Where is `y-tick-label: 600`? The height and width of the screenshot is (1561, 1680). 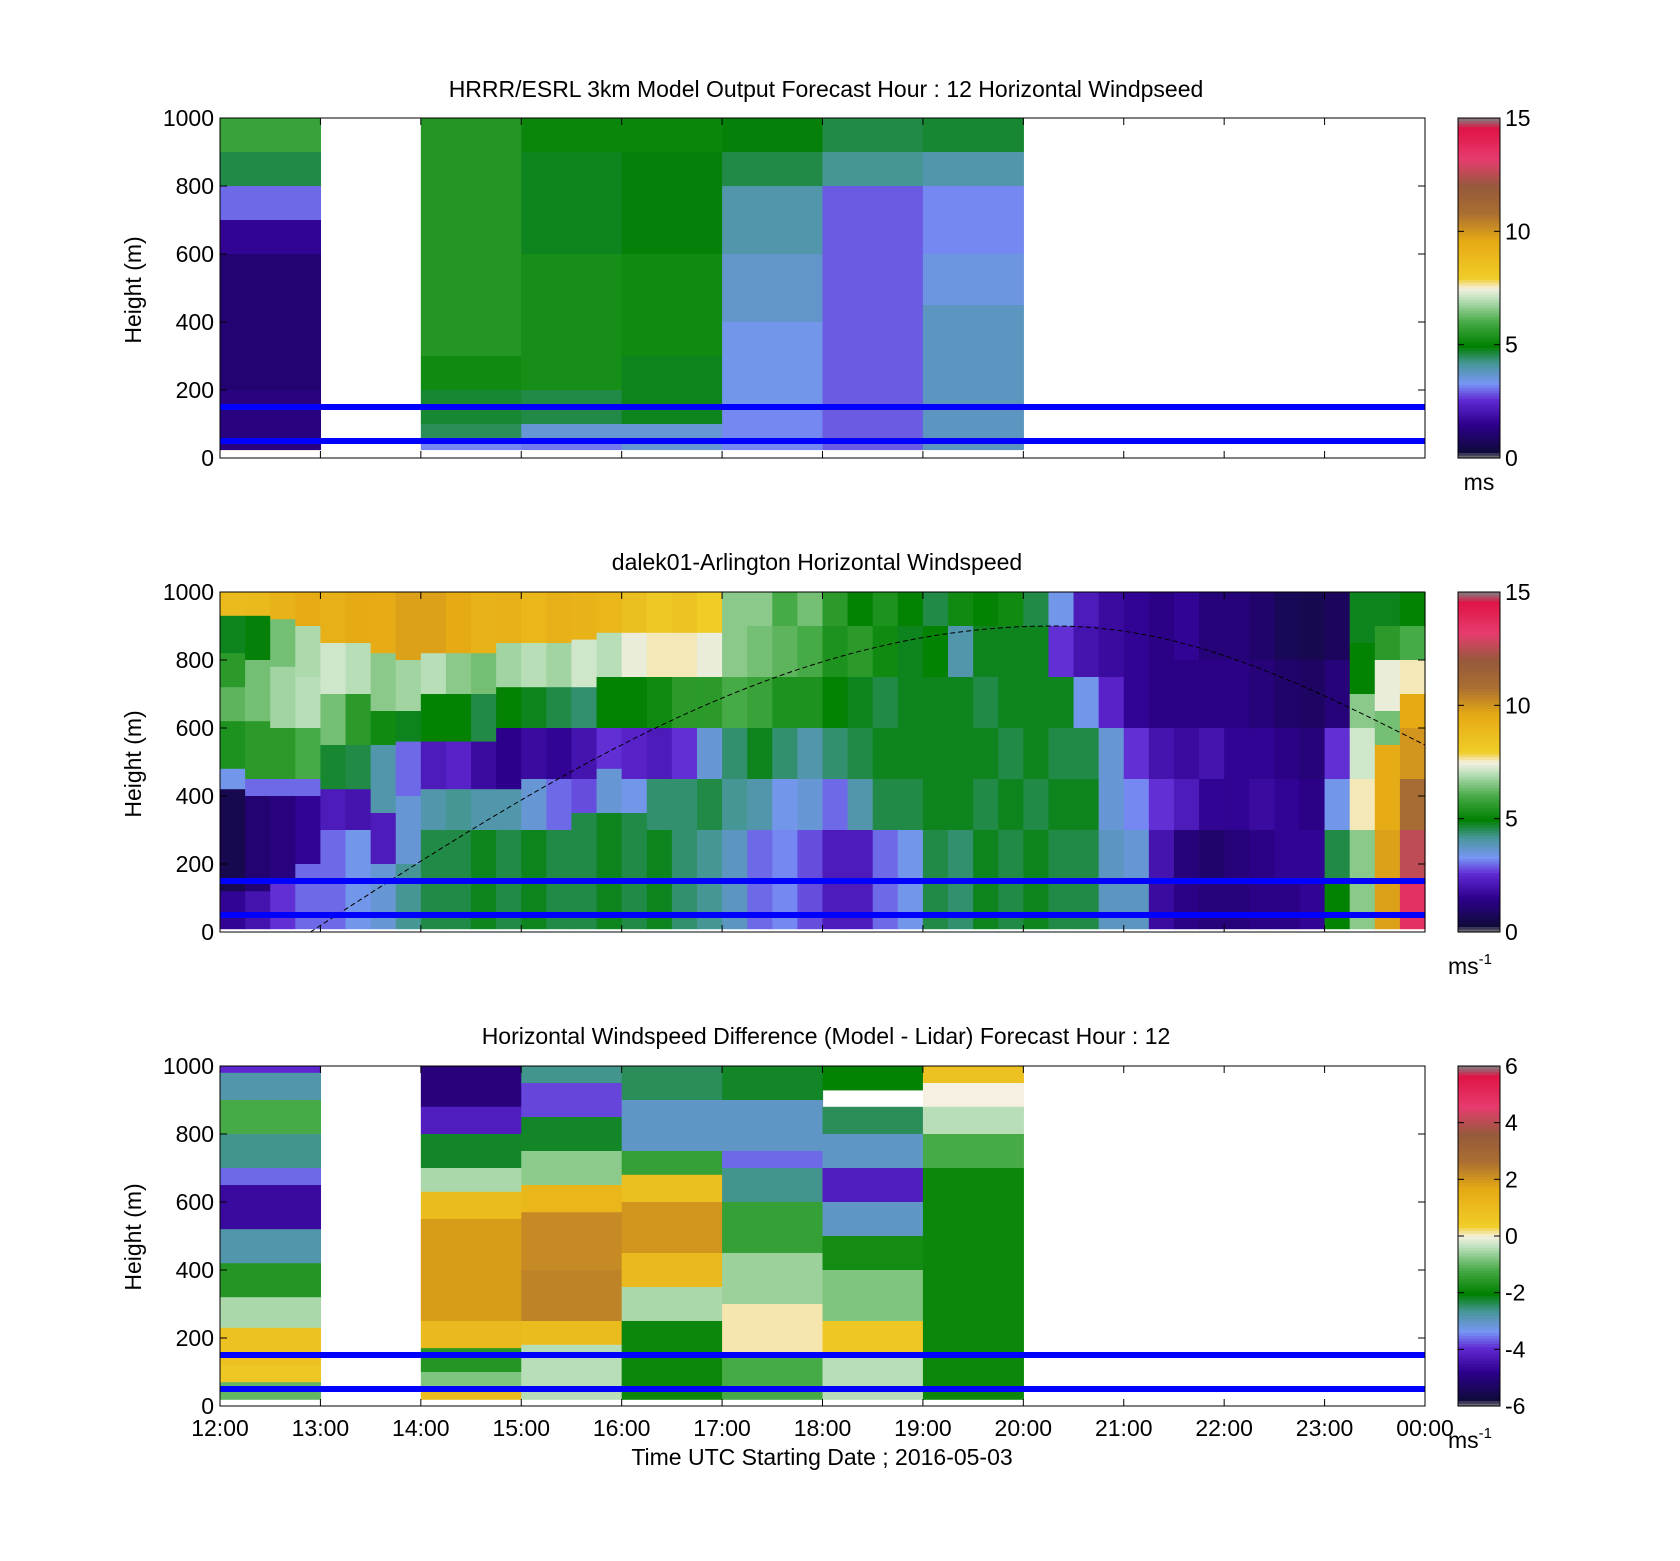
y-tick-label: 600 is located at coordinates (195, 1202).